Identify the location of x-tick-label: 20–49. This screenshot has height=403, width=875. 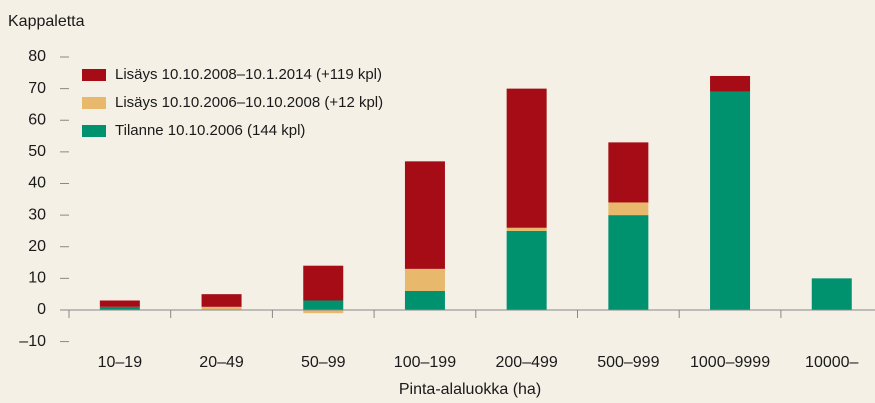
(221, 362).